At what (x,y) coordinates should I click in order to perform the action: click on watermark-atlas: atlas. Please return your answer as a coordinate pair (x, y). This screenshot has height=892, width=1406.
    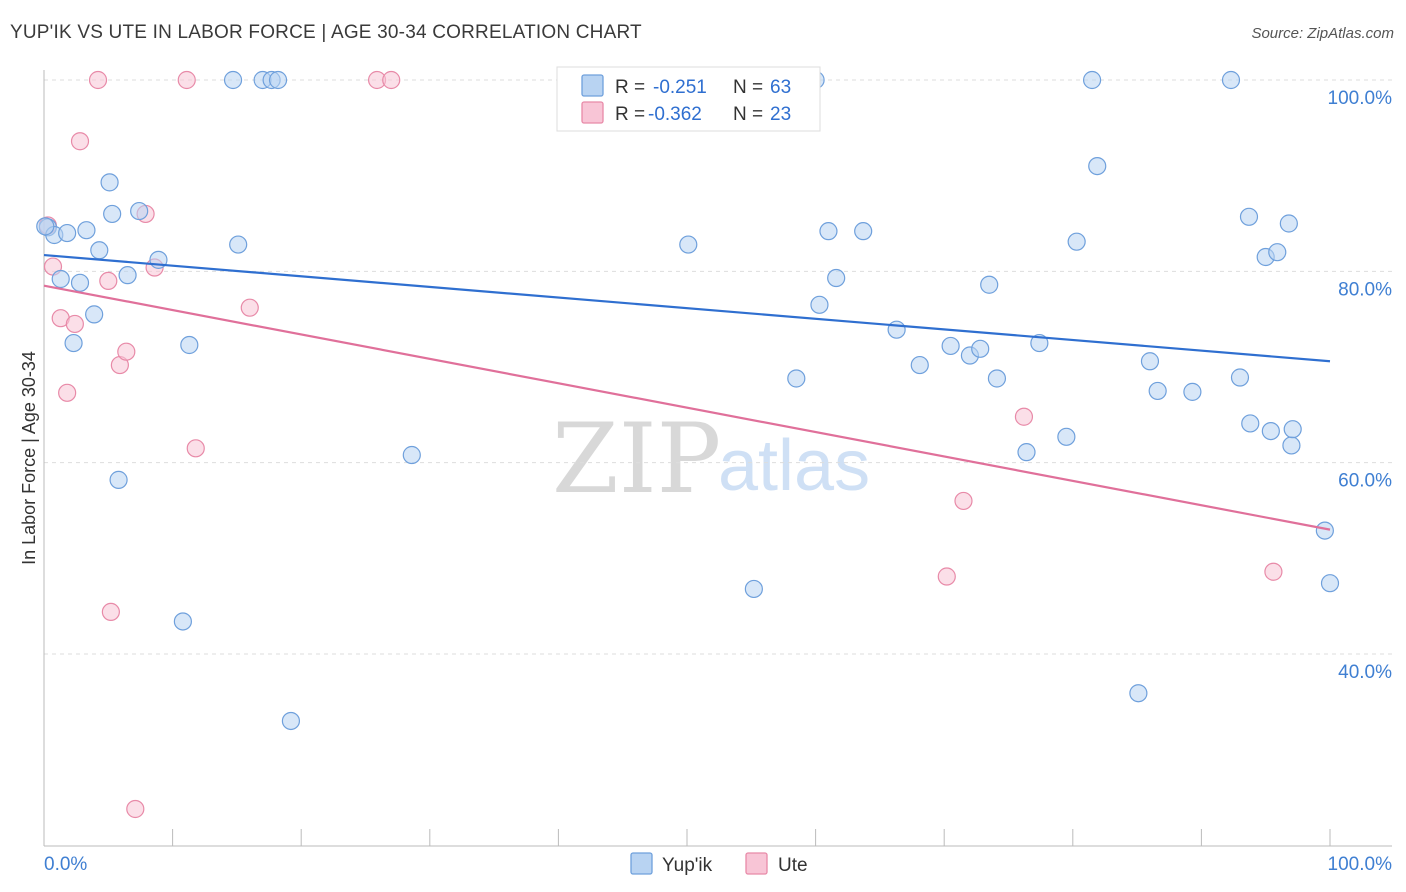
    Looking at the image, I should click on (794, 466).